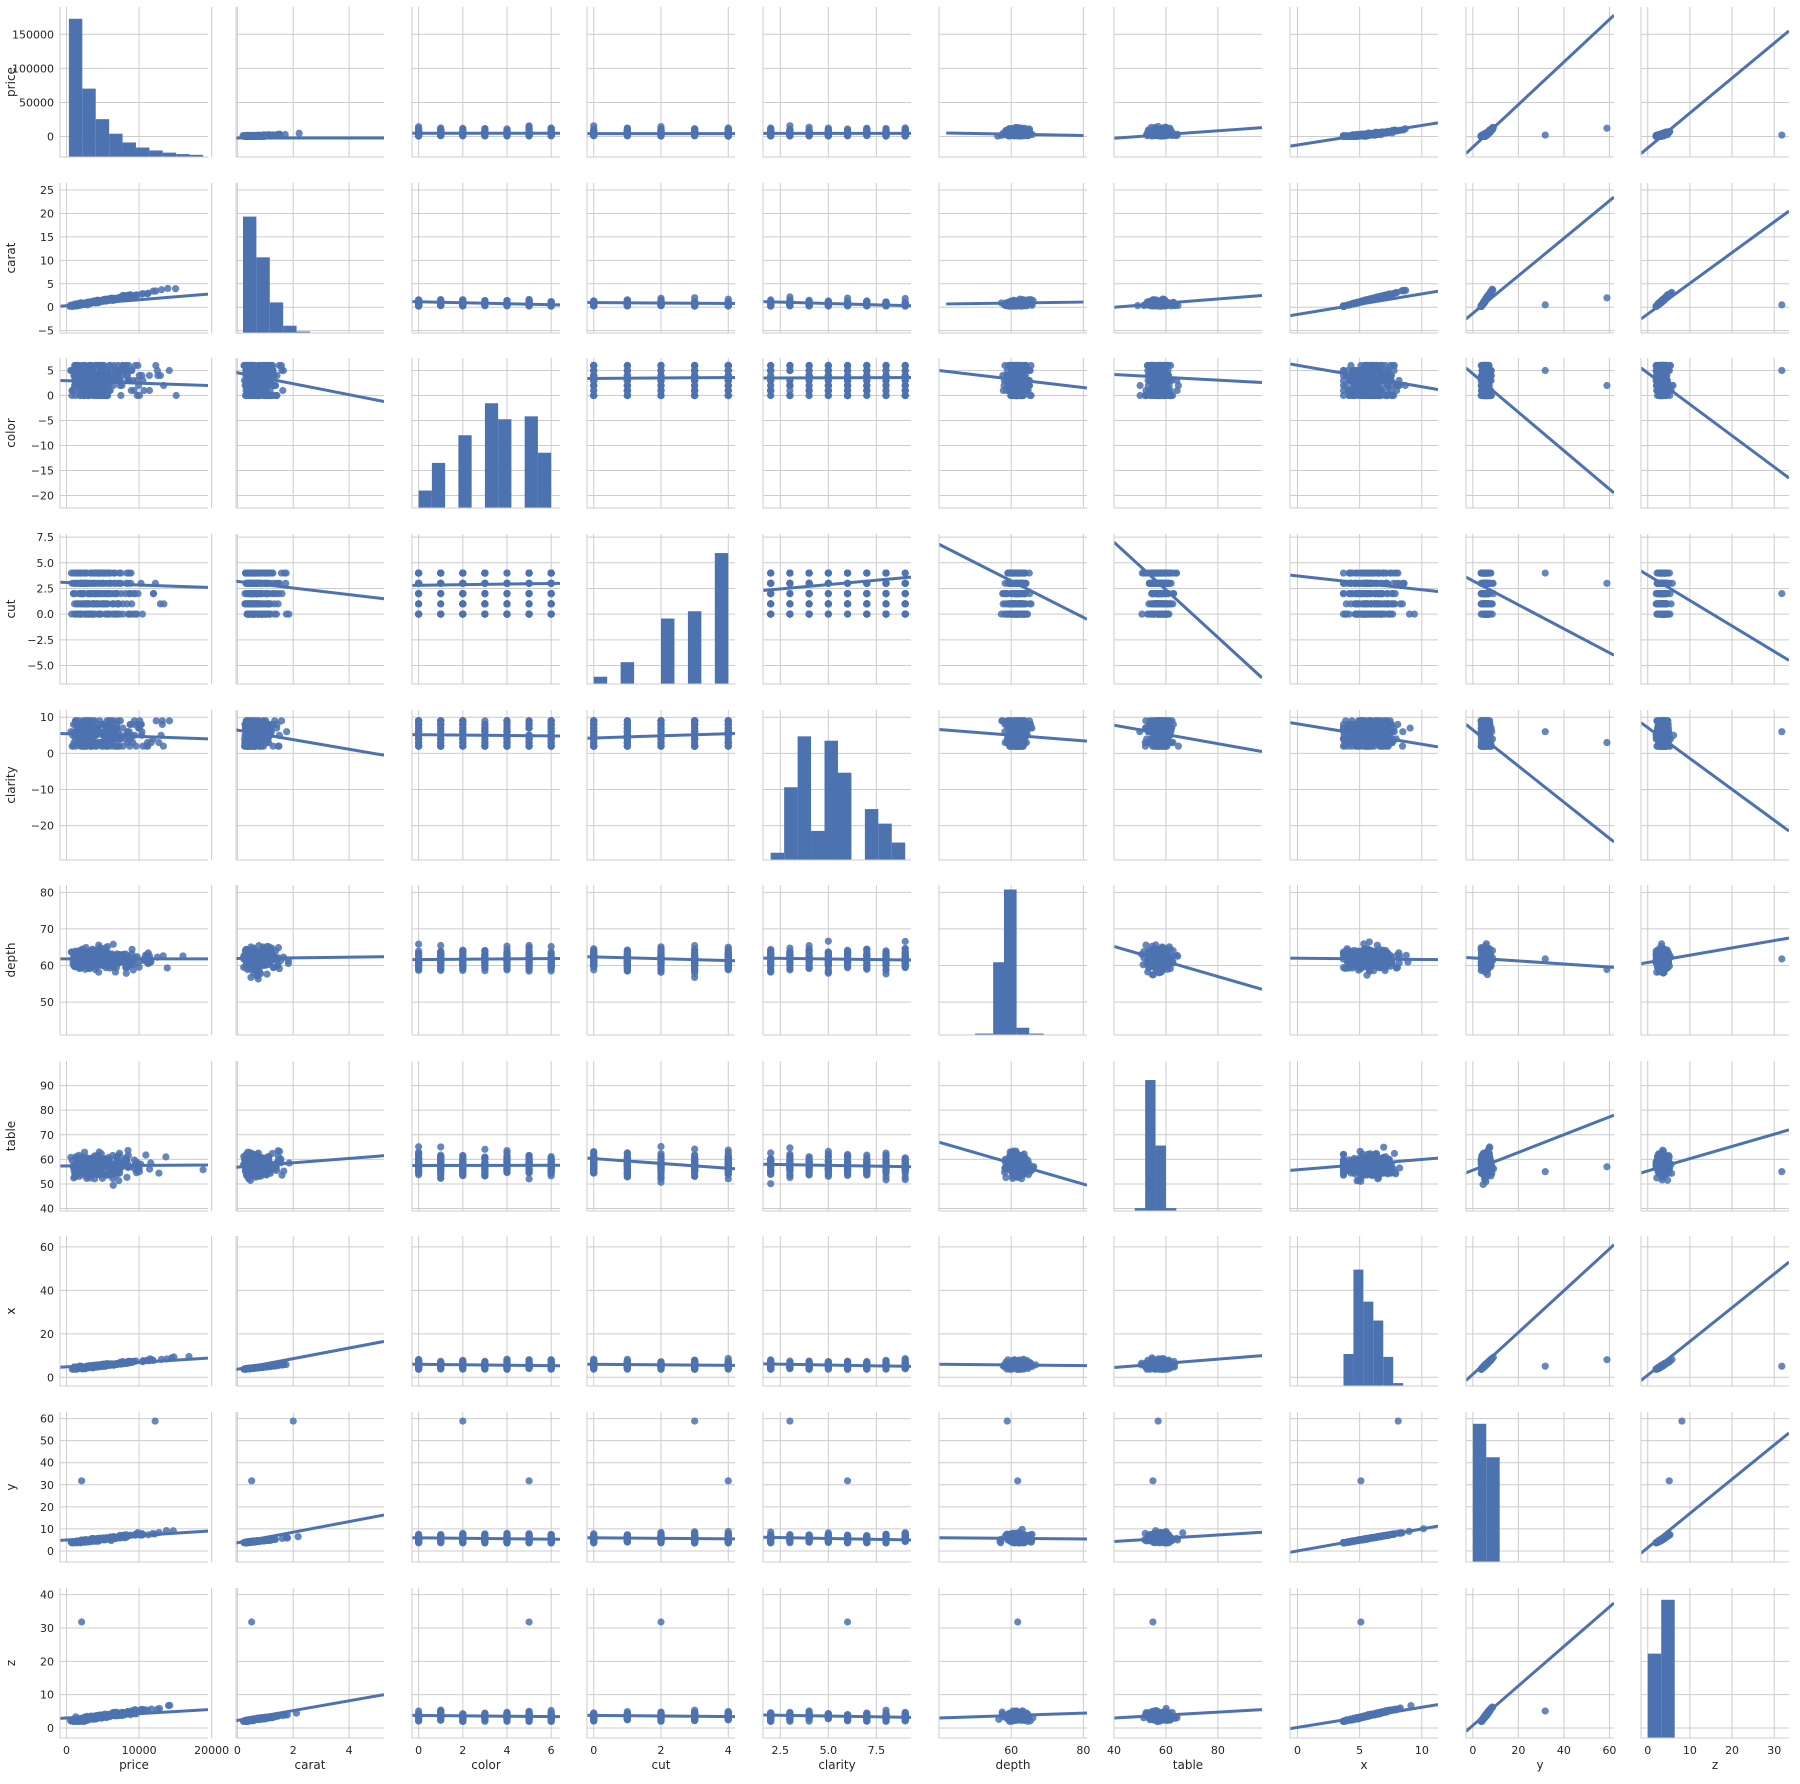 The width and height of the screenshot is (1800, 1784). What do you see at coordinates (47, 213) in the screenshot?
I see `y-tick-label: 20` at bounding box center [47, 213].